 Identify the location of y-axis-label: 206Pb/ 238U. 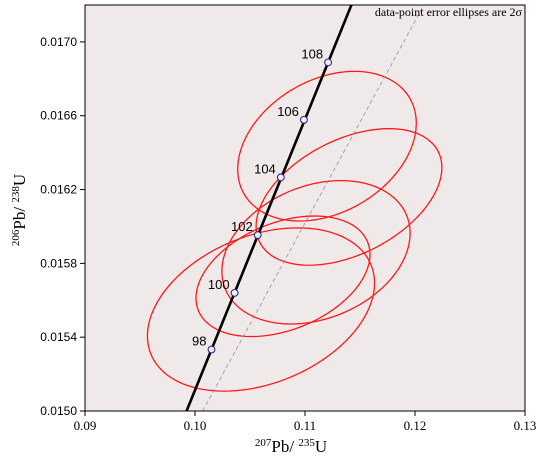
(19, 210).